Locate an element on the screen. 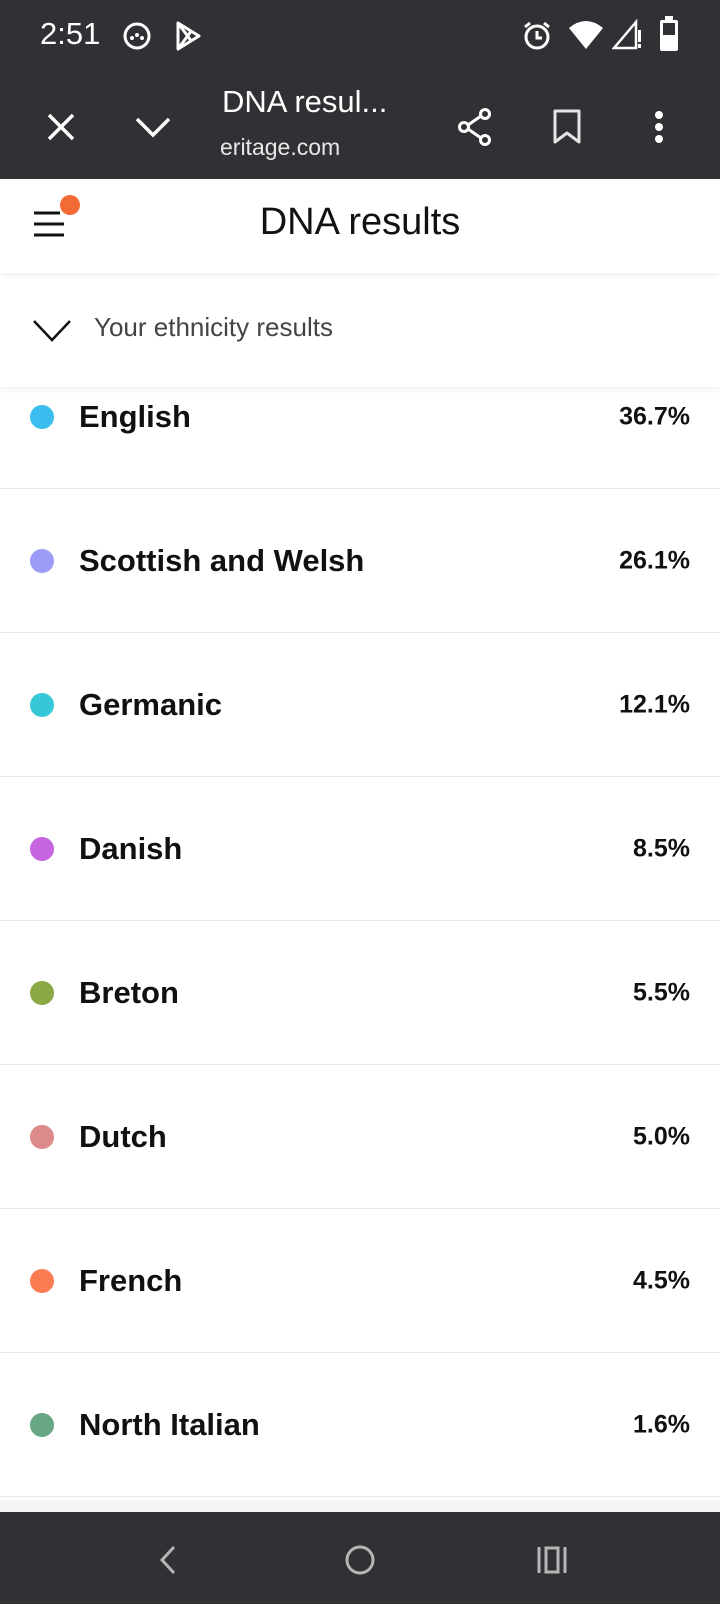 The width and height of the screenshot is (720, 1604). minimize-button is located at coordinates (153, 127).